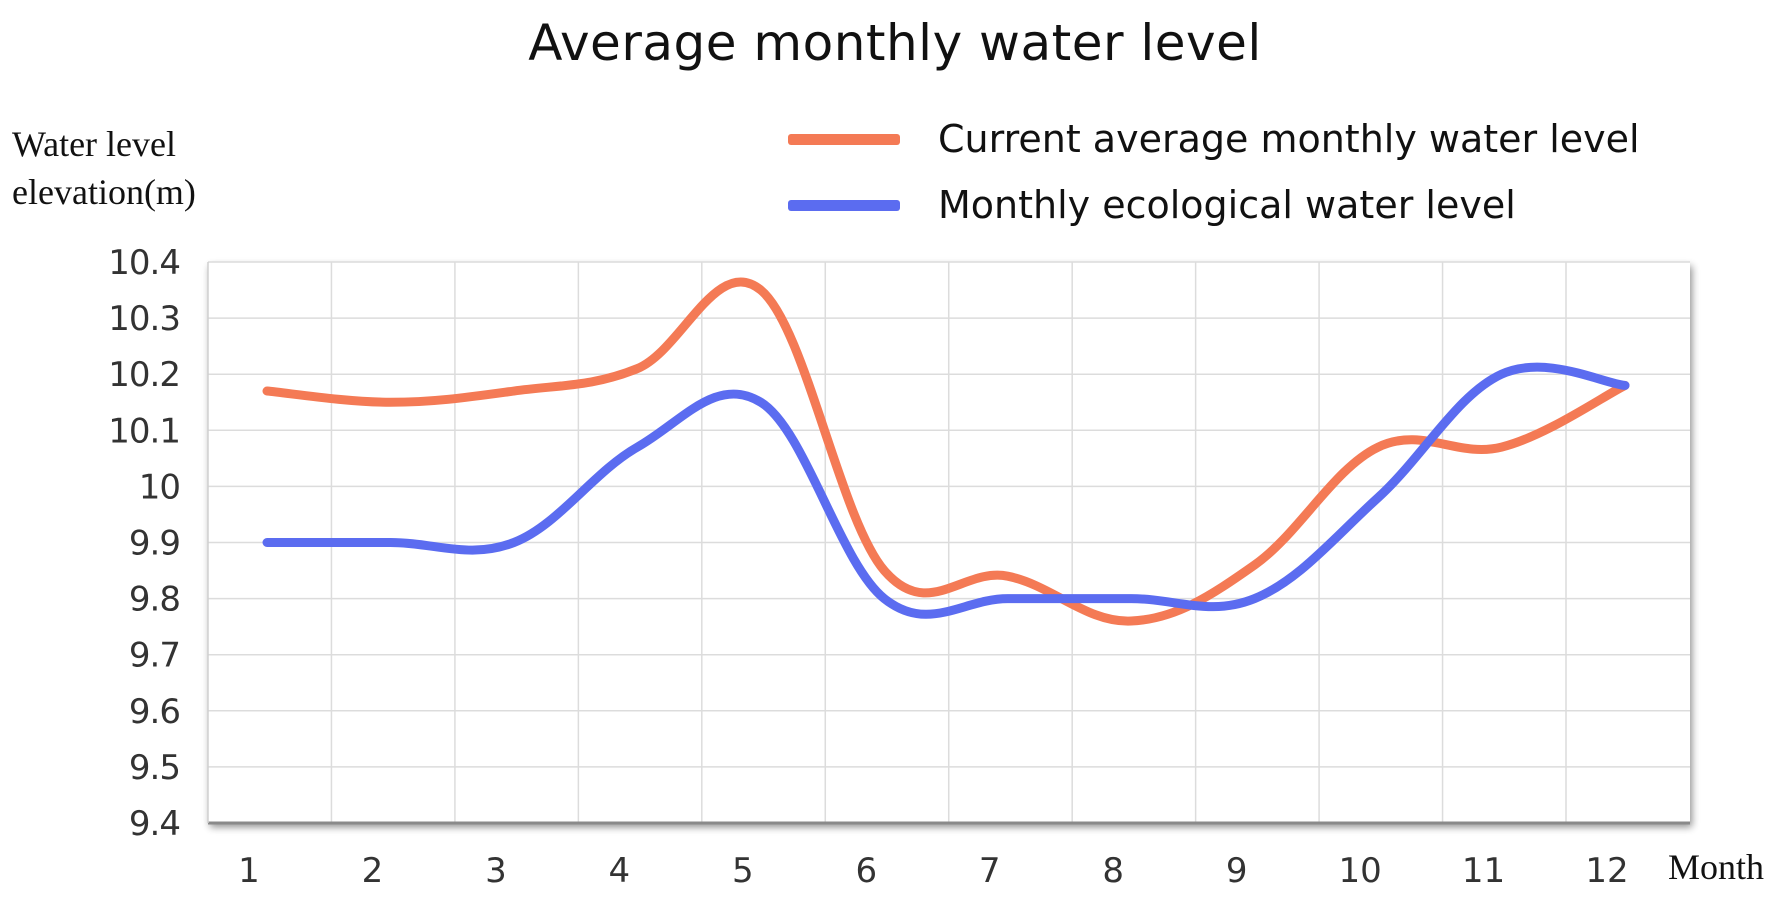 This screenshot has width=1790, height=917. I want to click on x-tick-label: 7, so click(990, 871).